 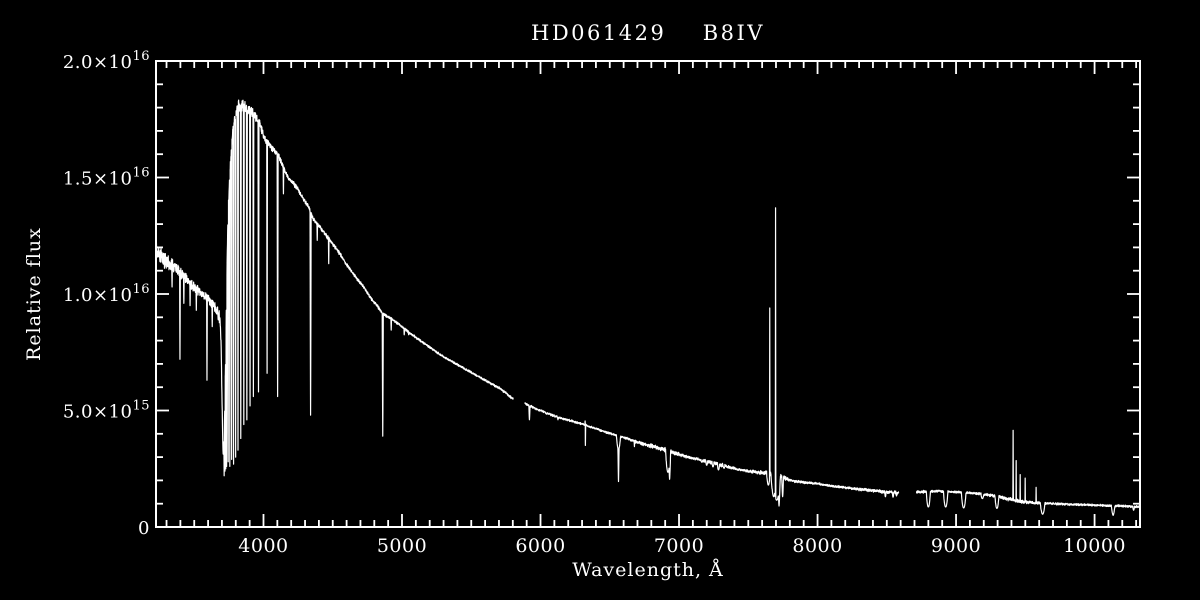 What do you see at coordinates (144, 528) in the screenshot?
I see `y-tick-label: 0` at bounding box center [144, 528].